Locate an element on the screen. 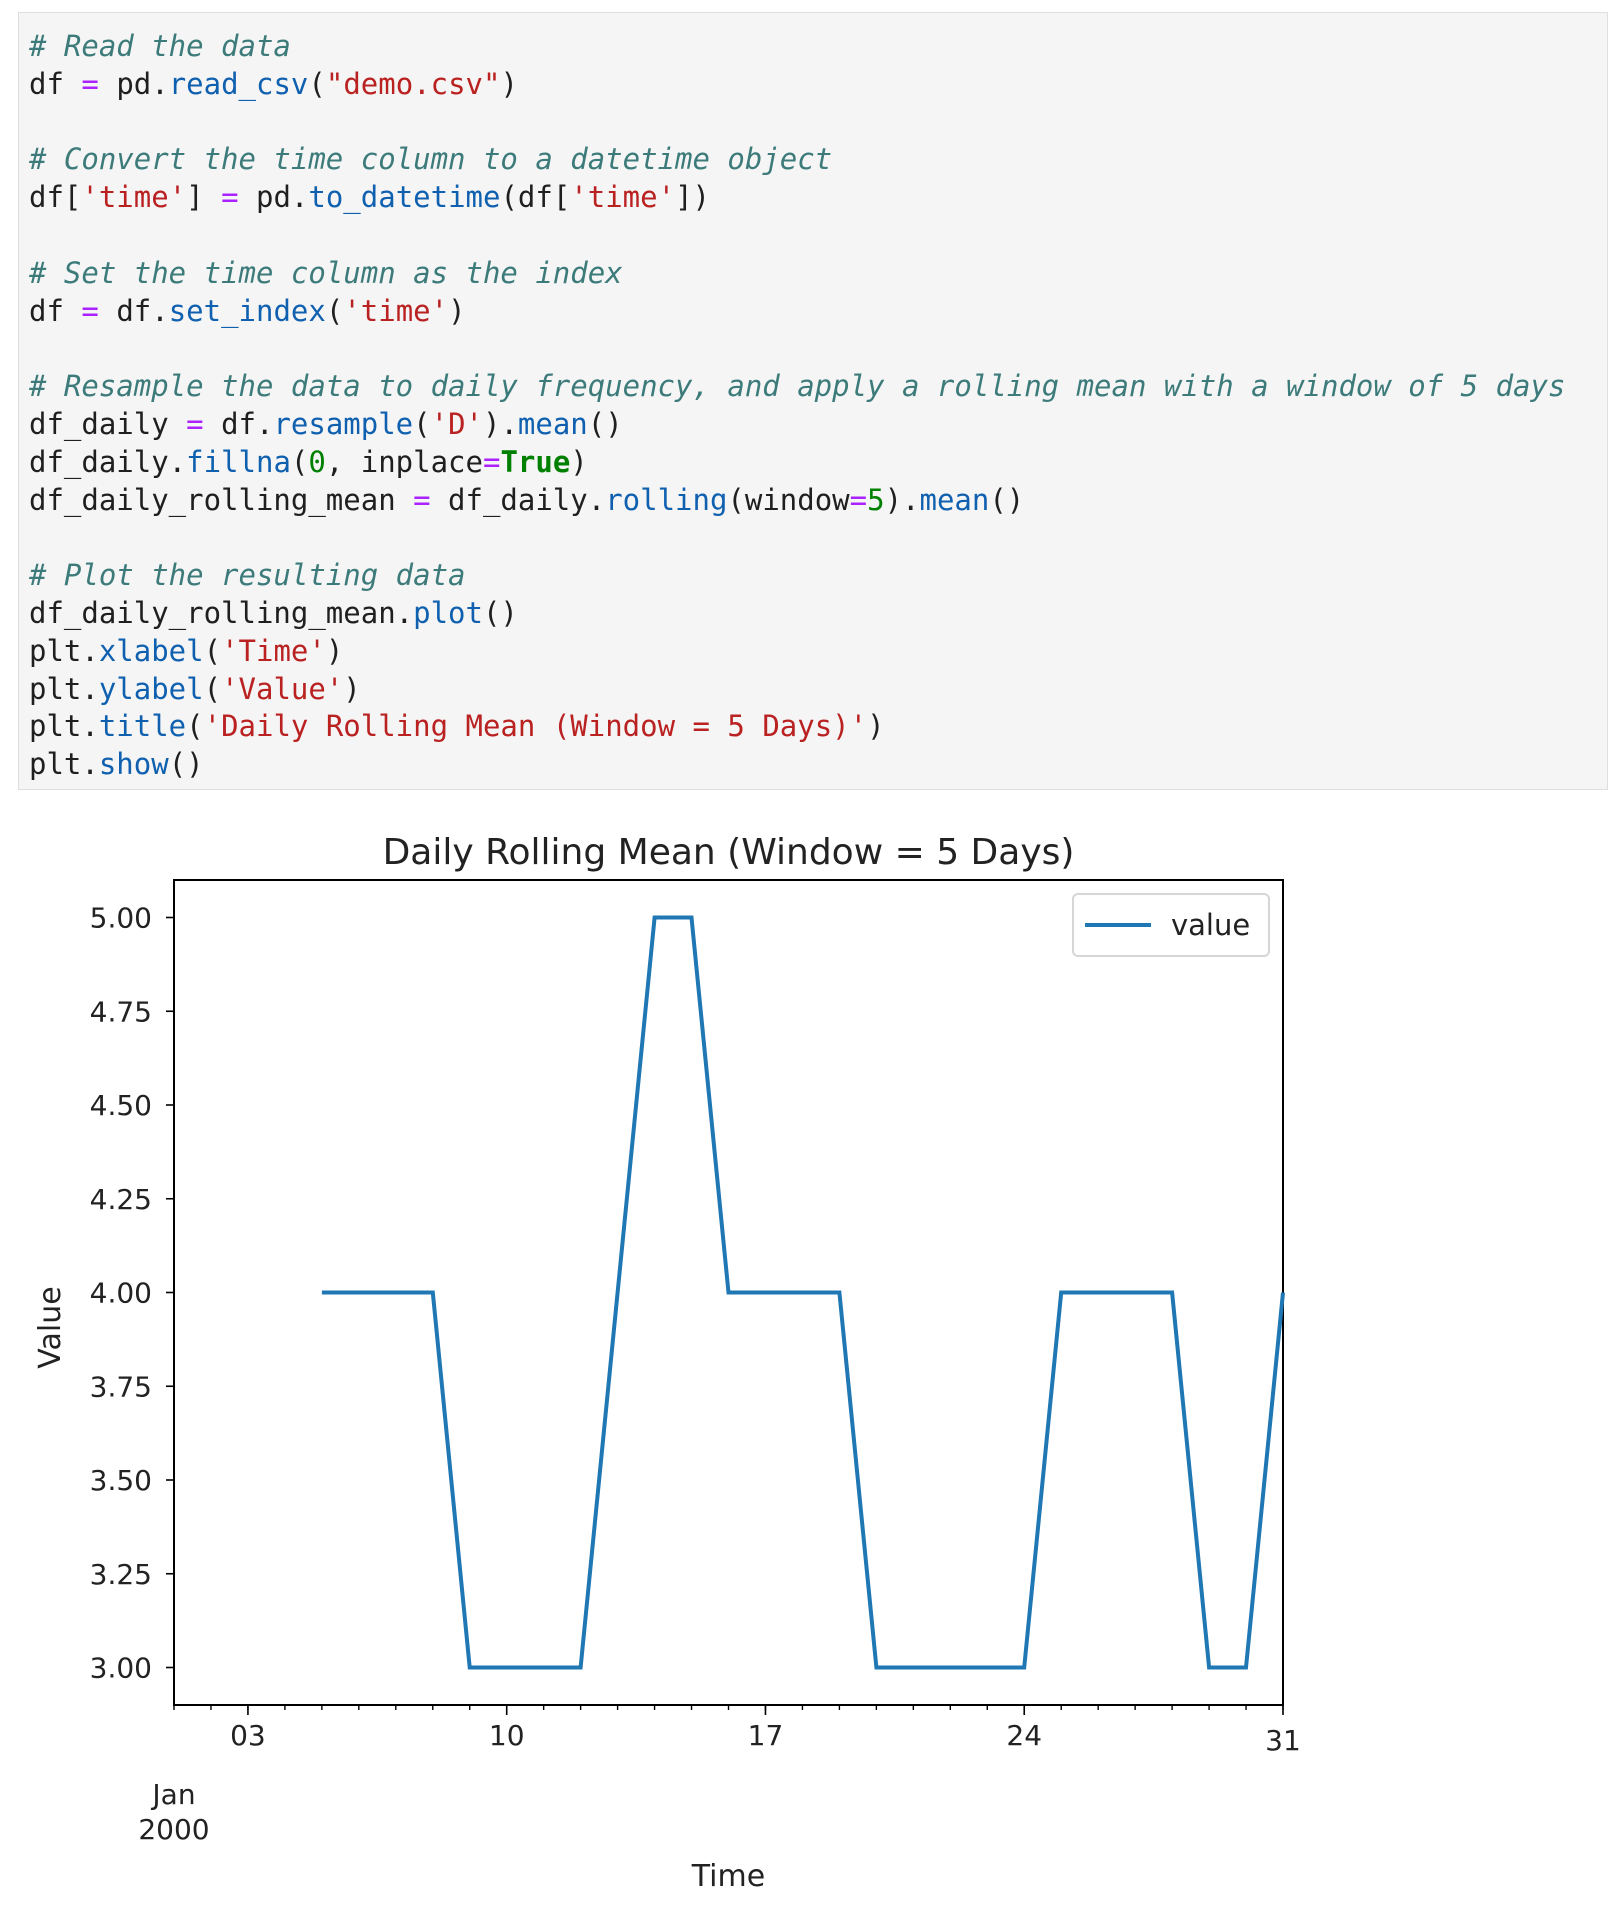  legend-box is located at coordinates (1171, 925).